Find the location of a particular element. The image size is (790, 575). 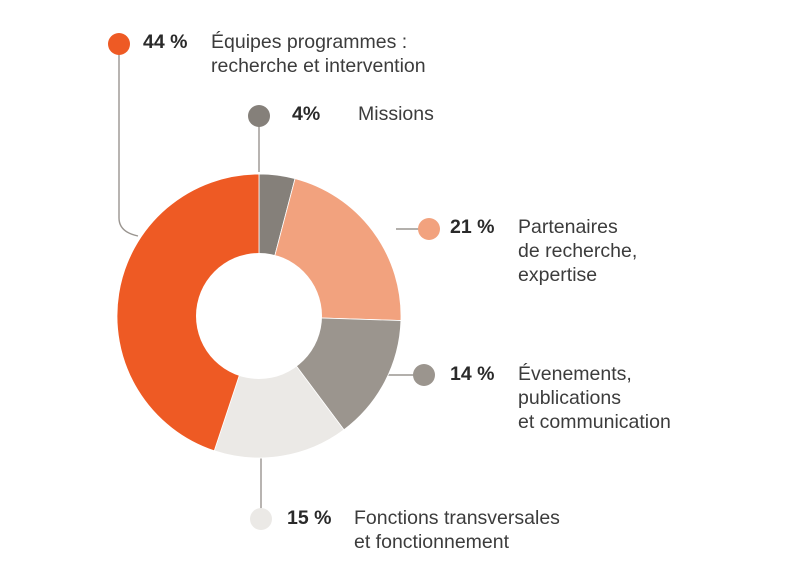

category-label-line: expertise is located at coordinates (558, 275).